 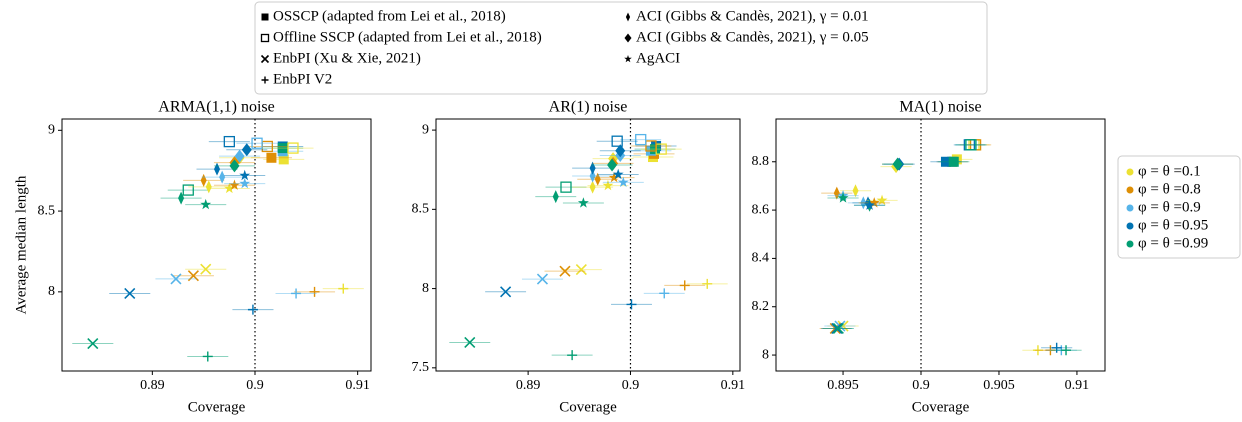 I want to click on color-legend-label: φ = θ =0.1, so click(x=1169, y=171).